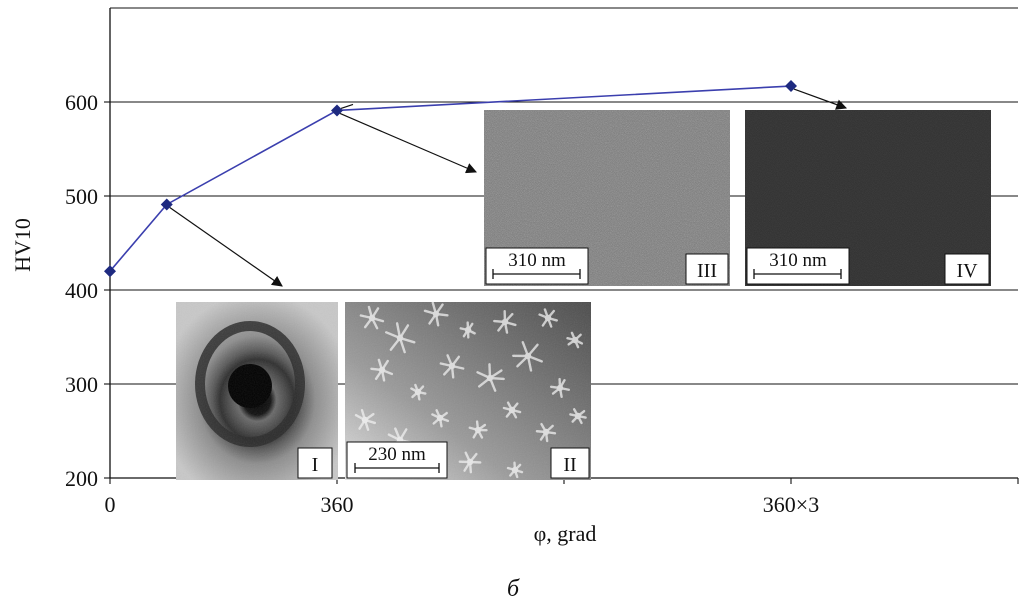 This screenshot has width=1025, height=610. I want to click on inset-ii: 230 nm II, so click(468, 390).